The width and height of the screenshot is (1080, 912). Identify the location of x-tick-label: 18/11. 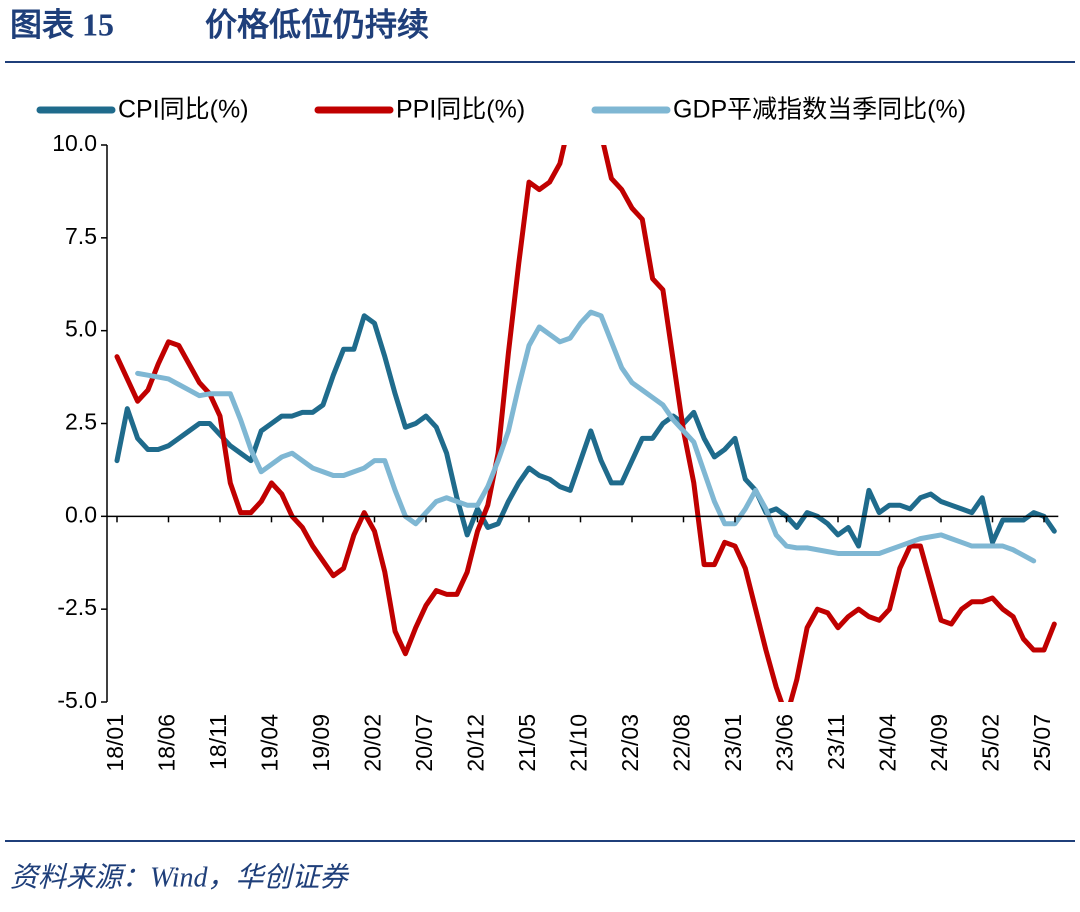
(218, 742).